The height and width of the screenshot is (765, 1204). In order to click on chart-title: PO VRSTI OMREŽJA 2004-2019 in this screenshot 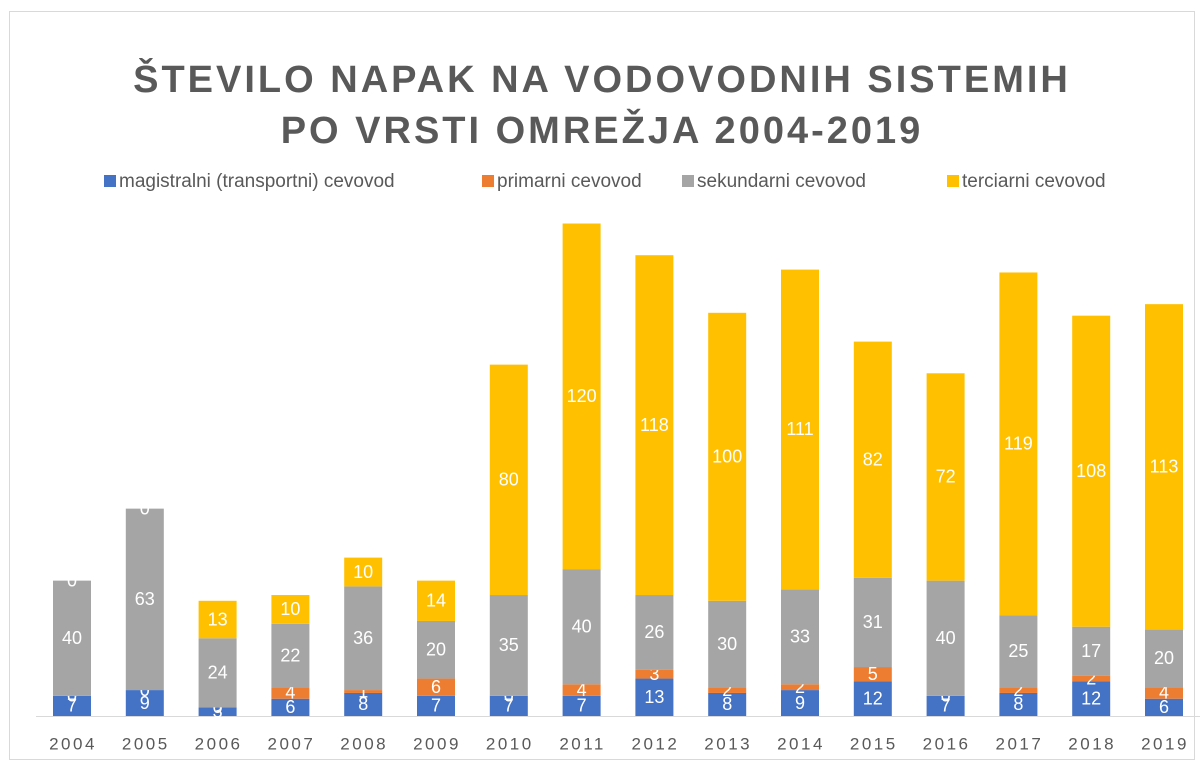, I will do `click(602, 130)`.